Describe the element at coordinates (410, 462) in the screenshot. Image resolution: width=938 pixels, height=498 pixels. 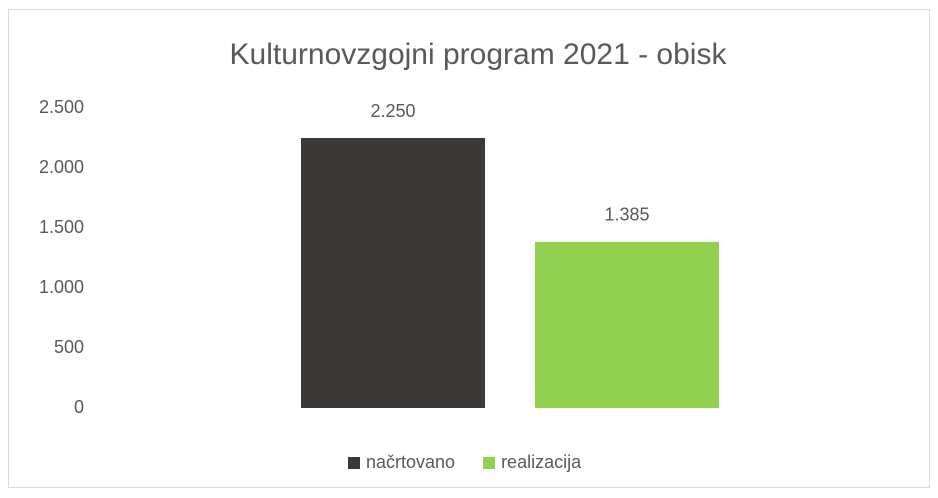
I see `legend-label: načrtovano` at that location.